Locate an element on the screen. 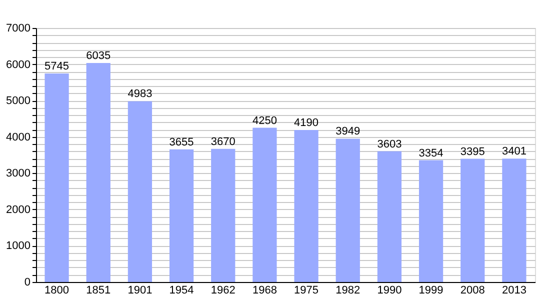 Image resolution: width=550 pixels, height=300 pixels. x-tick-label: 2008 is located at coordinates (472, 290).